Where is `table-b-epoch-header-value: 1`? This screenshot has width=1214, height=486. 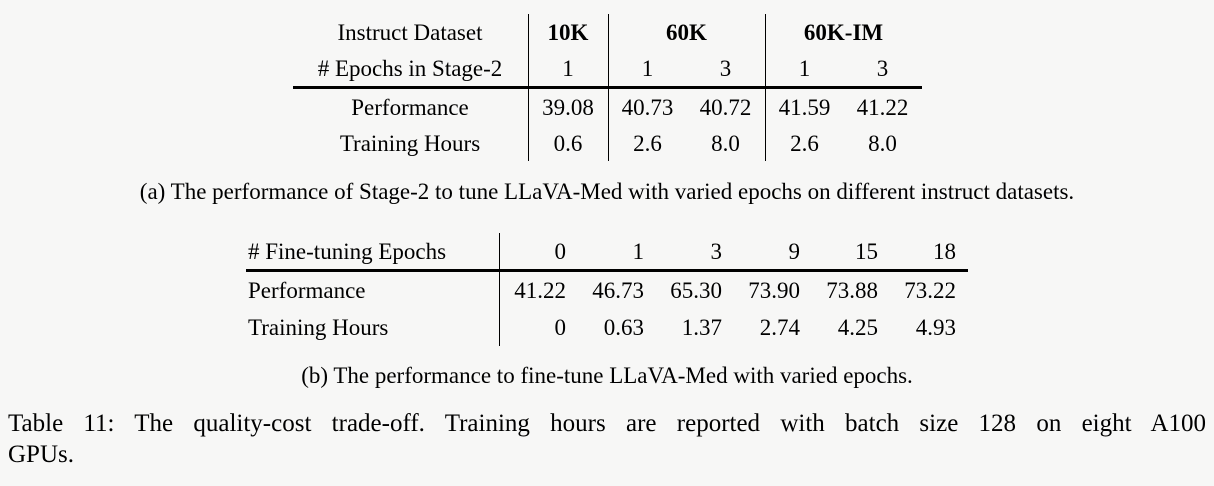 table-b-epoch-header-value: 1 is located at coordinates (638, 251).